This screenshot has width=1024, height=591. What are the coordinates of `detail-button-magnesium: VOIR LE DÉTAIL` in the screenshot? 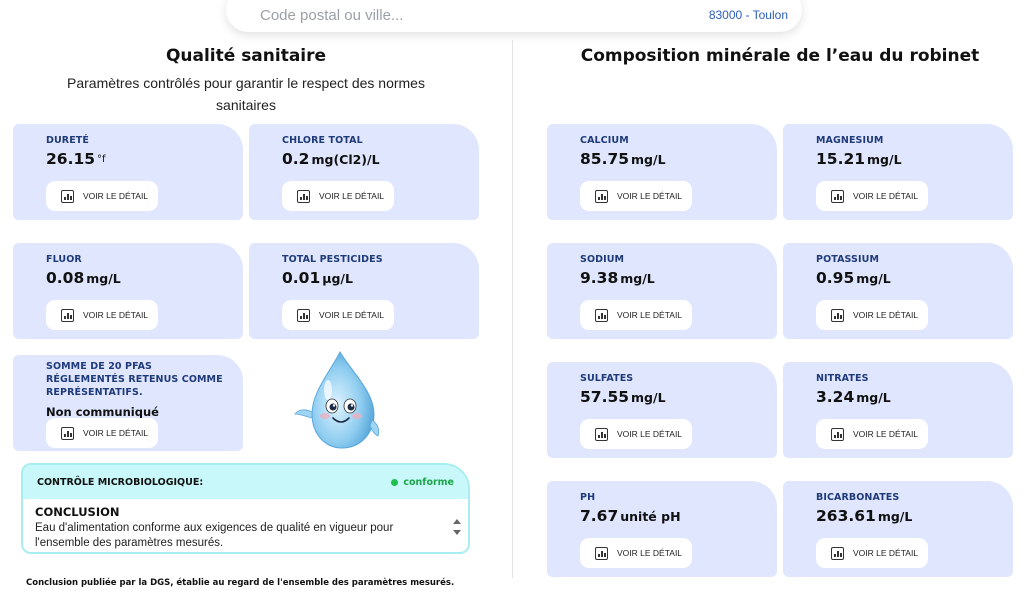 It's located at (872, 196).